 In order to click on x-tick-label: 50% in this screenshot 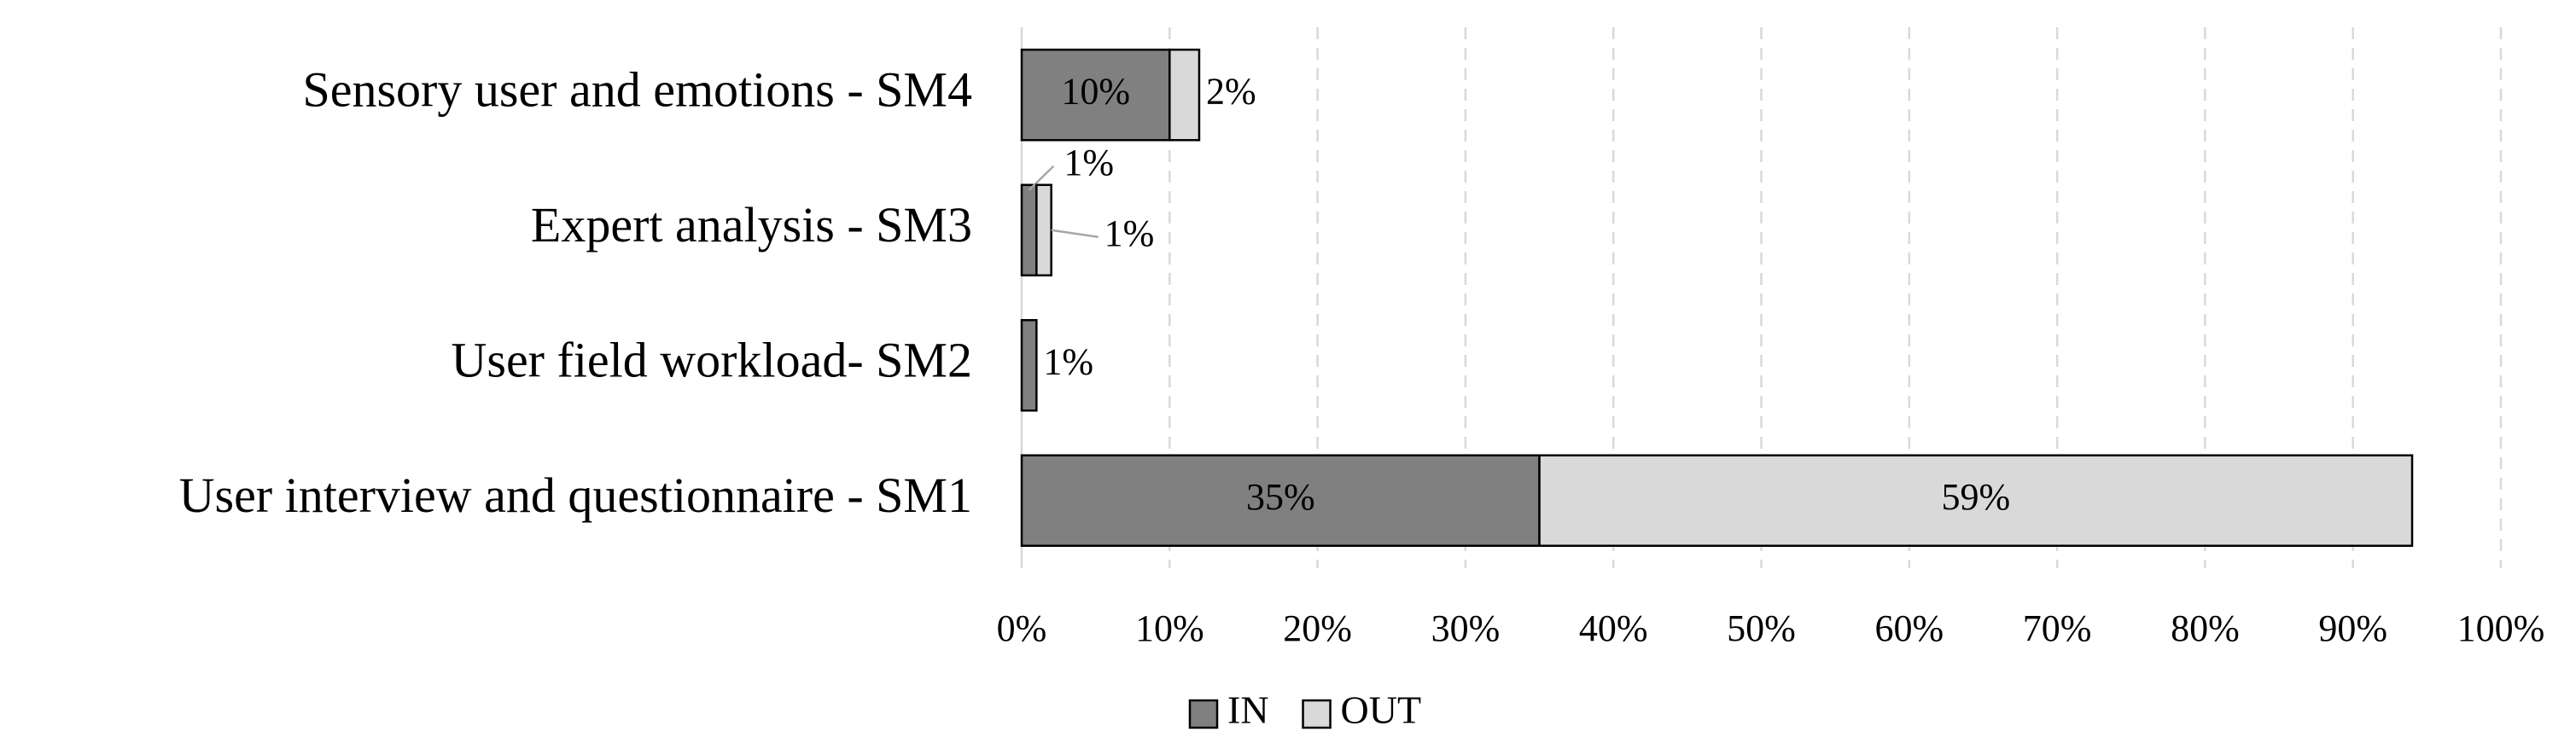, I will do `click(1761, 628)`.